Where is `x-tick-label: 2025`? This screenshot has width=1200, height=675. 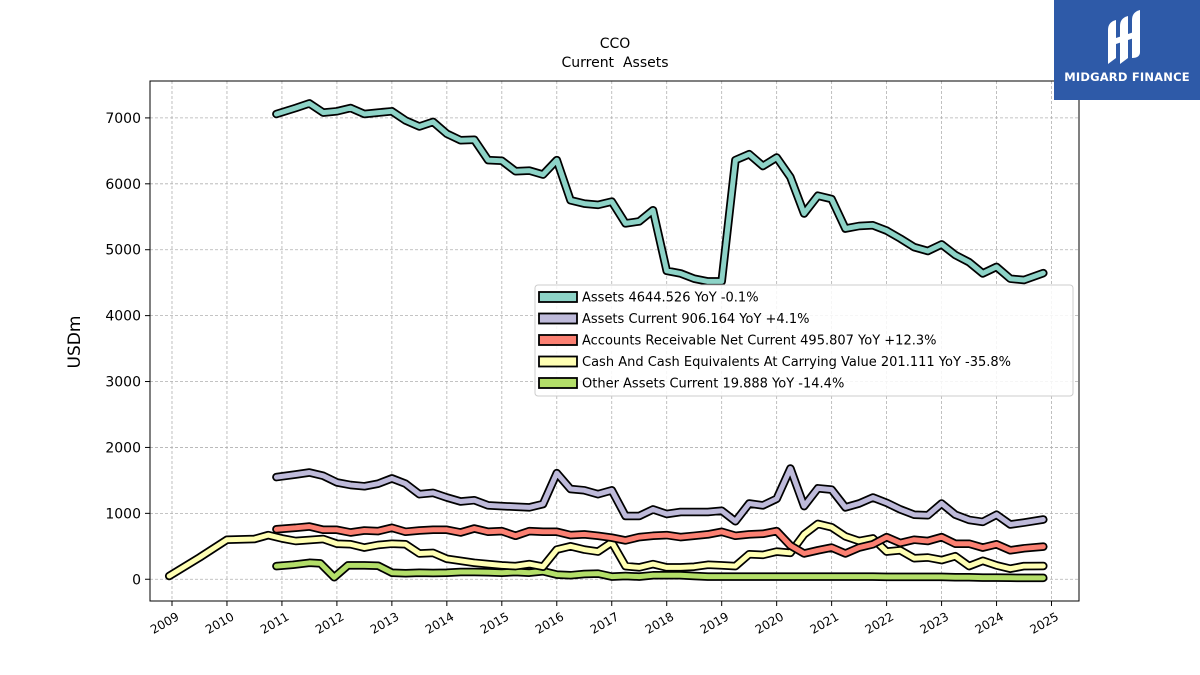
x-tick-label: 2025 is located at coordinates (1044, 622).